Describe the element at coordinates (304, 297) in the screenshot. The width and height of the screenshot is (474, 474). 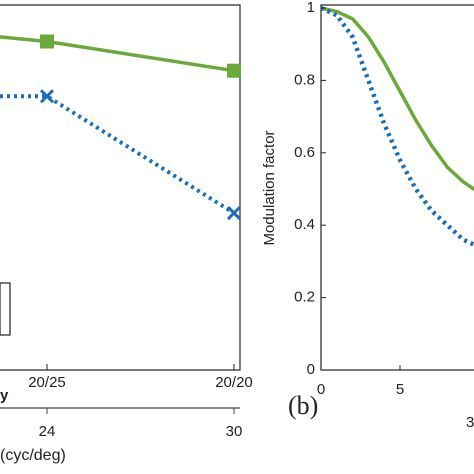
I see `y-tick-label: 0.2` at that location.